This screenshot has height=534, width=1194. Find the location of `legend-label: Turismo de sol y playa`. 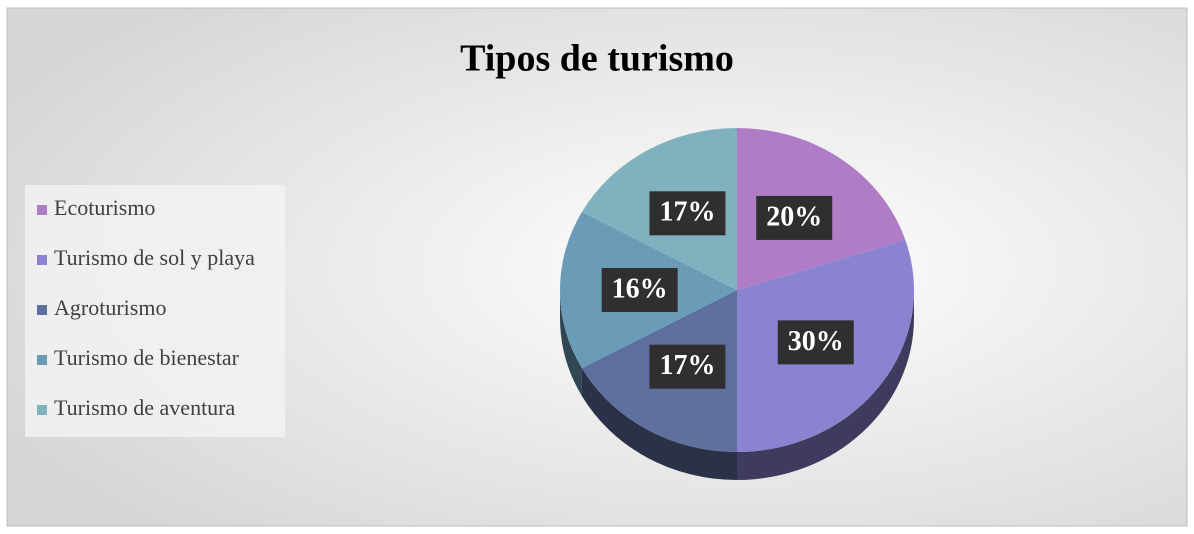

legend-label: Turismo de sol y playa is located at coordinates (154, 257).